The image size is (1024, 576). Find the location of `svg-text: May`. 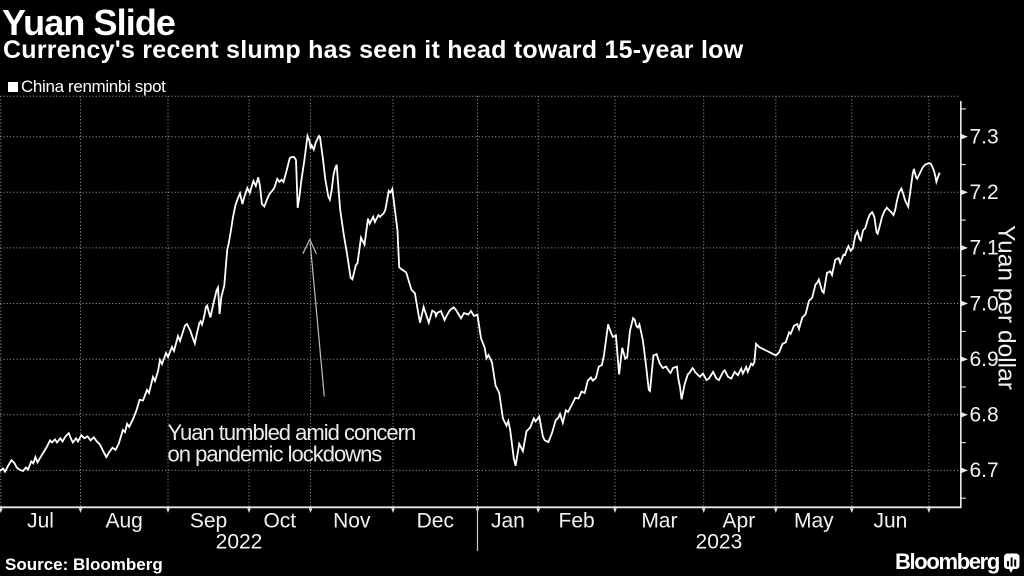

svg-text: May is located at coordinates (814, 521).